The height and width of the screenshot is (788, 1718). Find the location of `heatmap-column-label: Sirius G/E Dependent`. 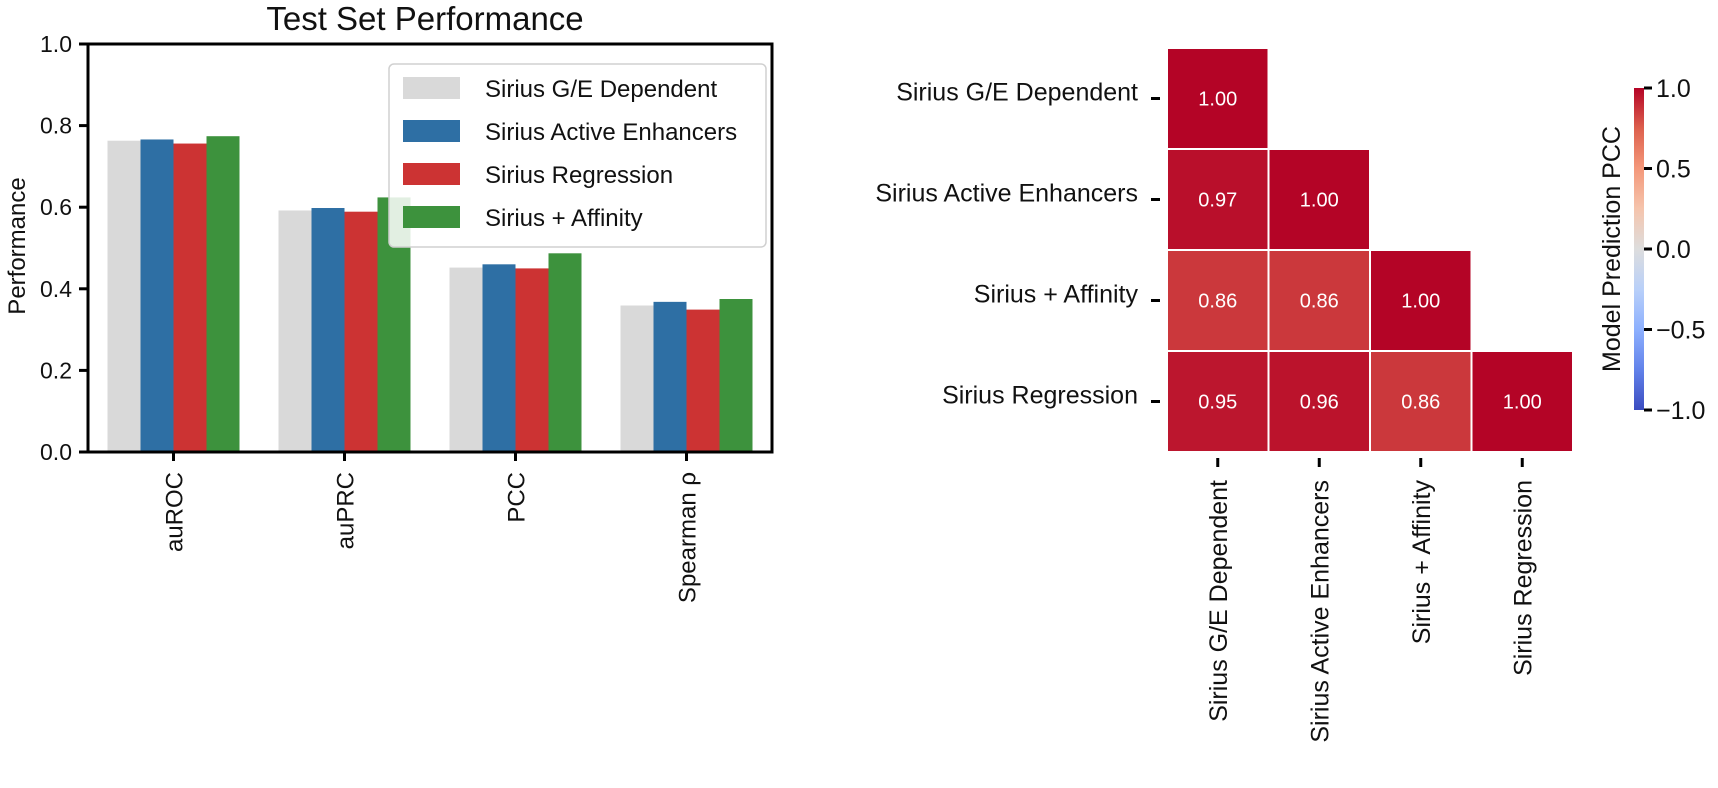

heatmap-column-label: Sirius G/E Dependent is located at coordinates (1219, 601).